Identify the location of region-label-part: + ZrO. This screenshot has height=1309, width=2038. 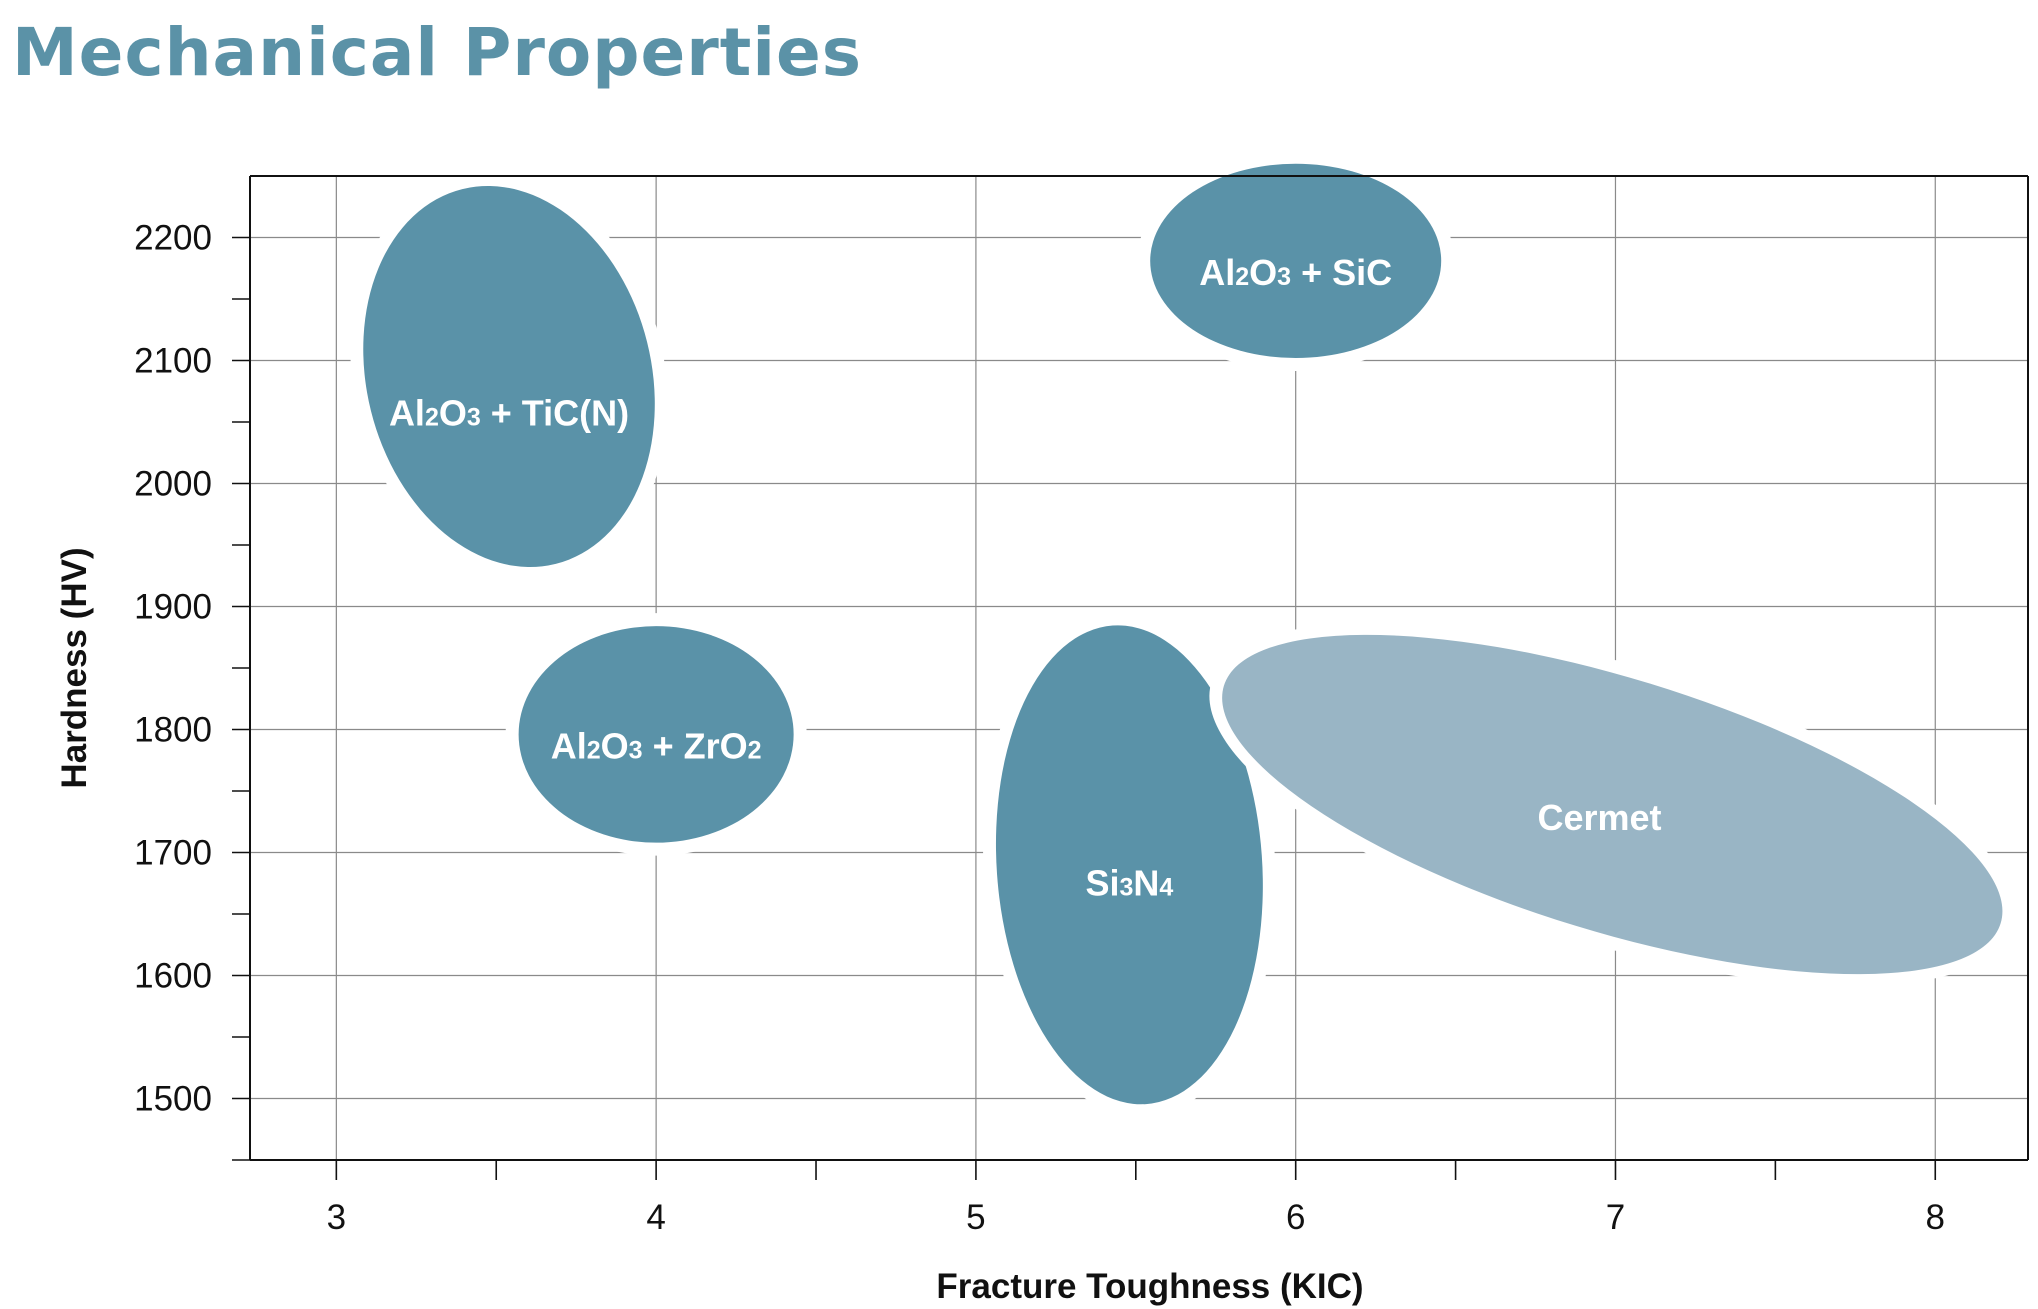
(695, 746).